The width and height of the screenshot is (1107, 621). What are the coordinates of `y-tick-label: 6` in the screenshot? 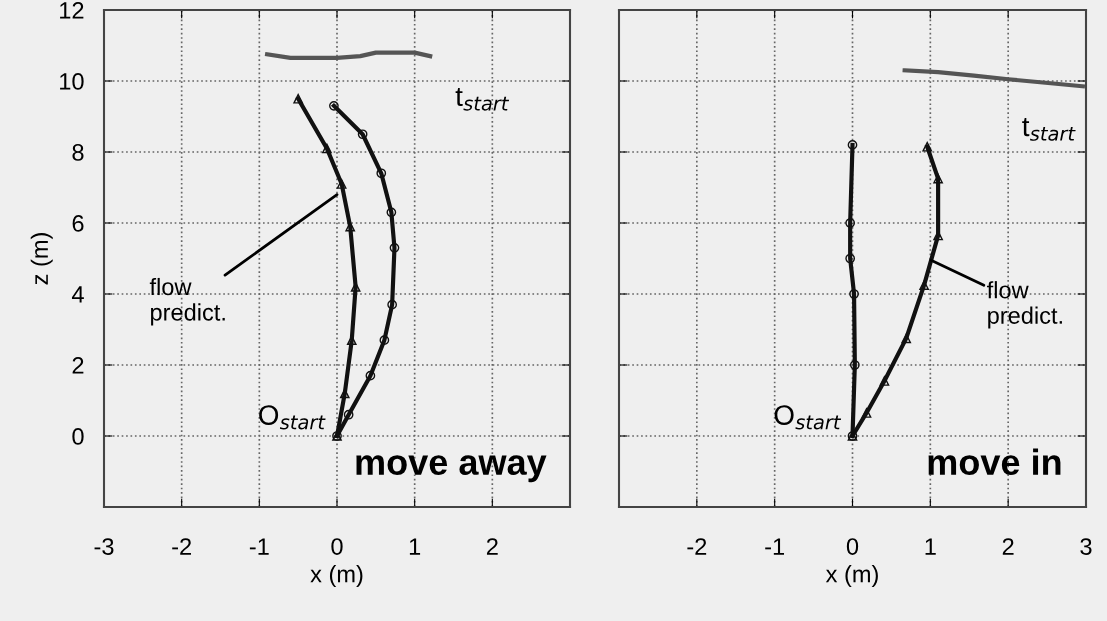 It's located at (78, 223).